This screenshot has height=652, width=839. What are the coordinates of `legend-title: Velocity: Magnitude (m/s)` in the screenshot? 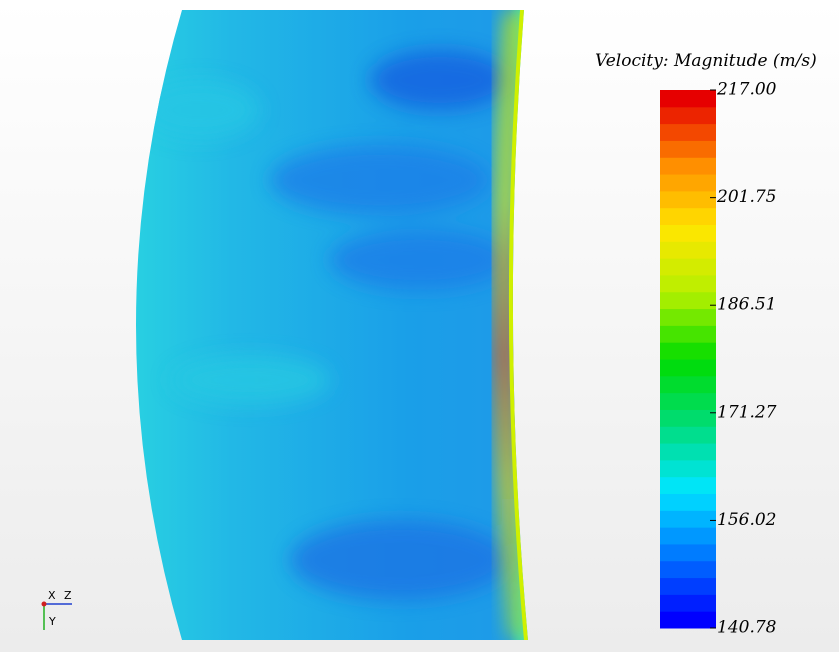 It's located at (706, 61).